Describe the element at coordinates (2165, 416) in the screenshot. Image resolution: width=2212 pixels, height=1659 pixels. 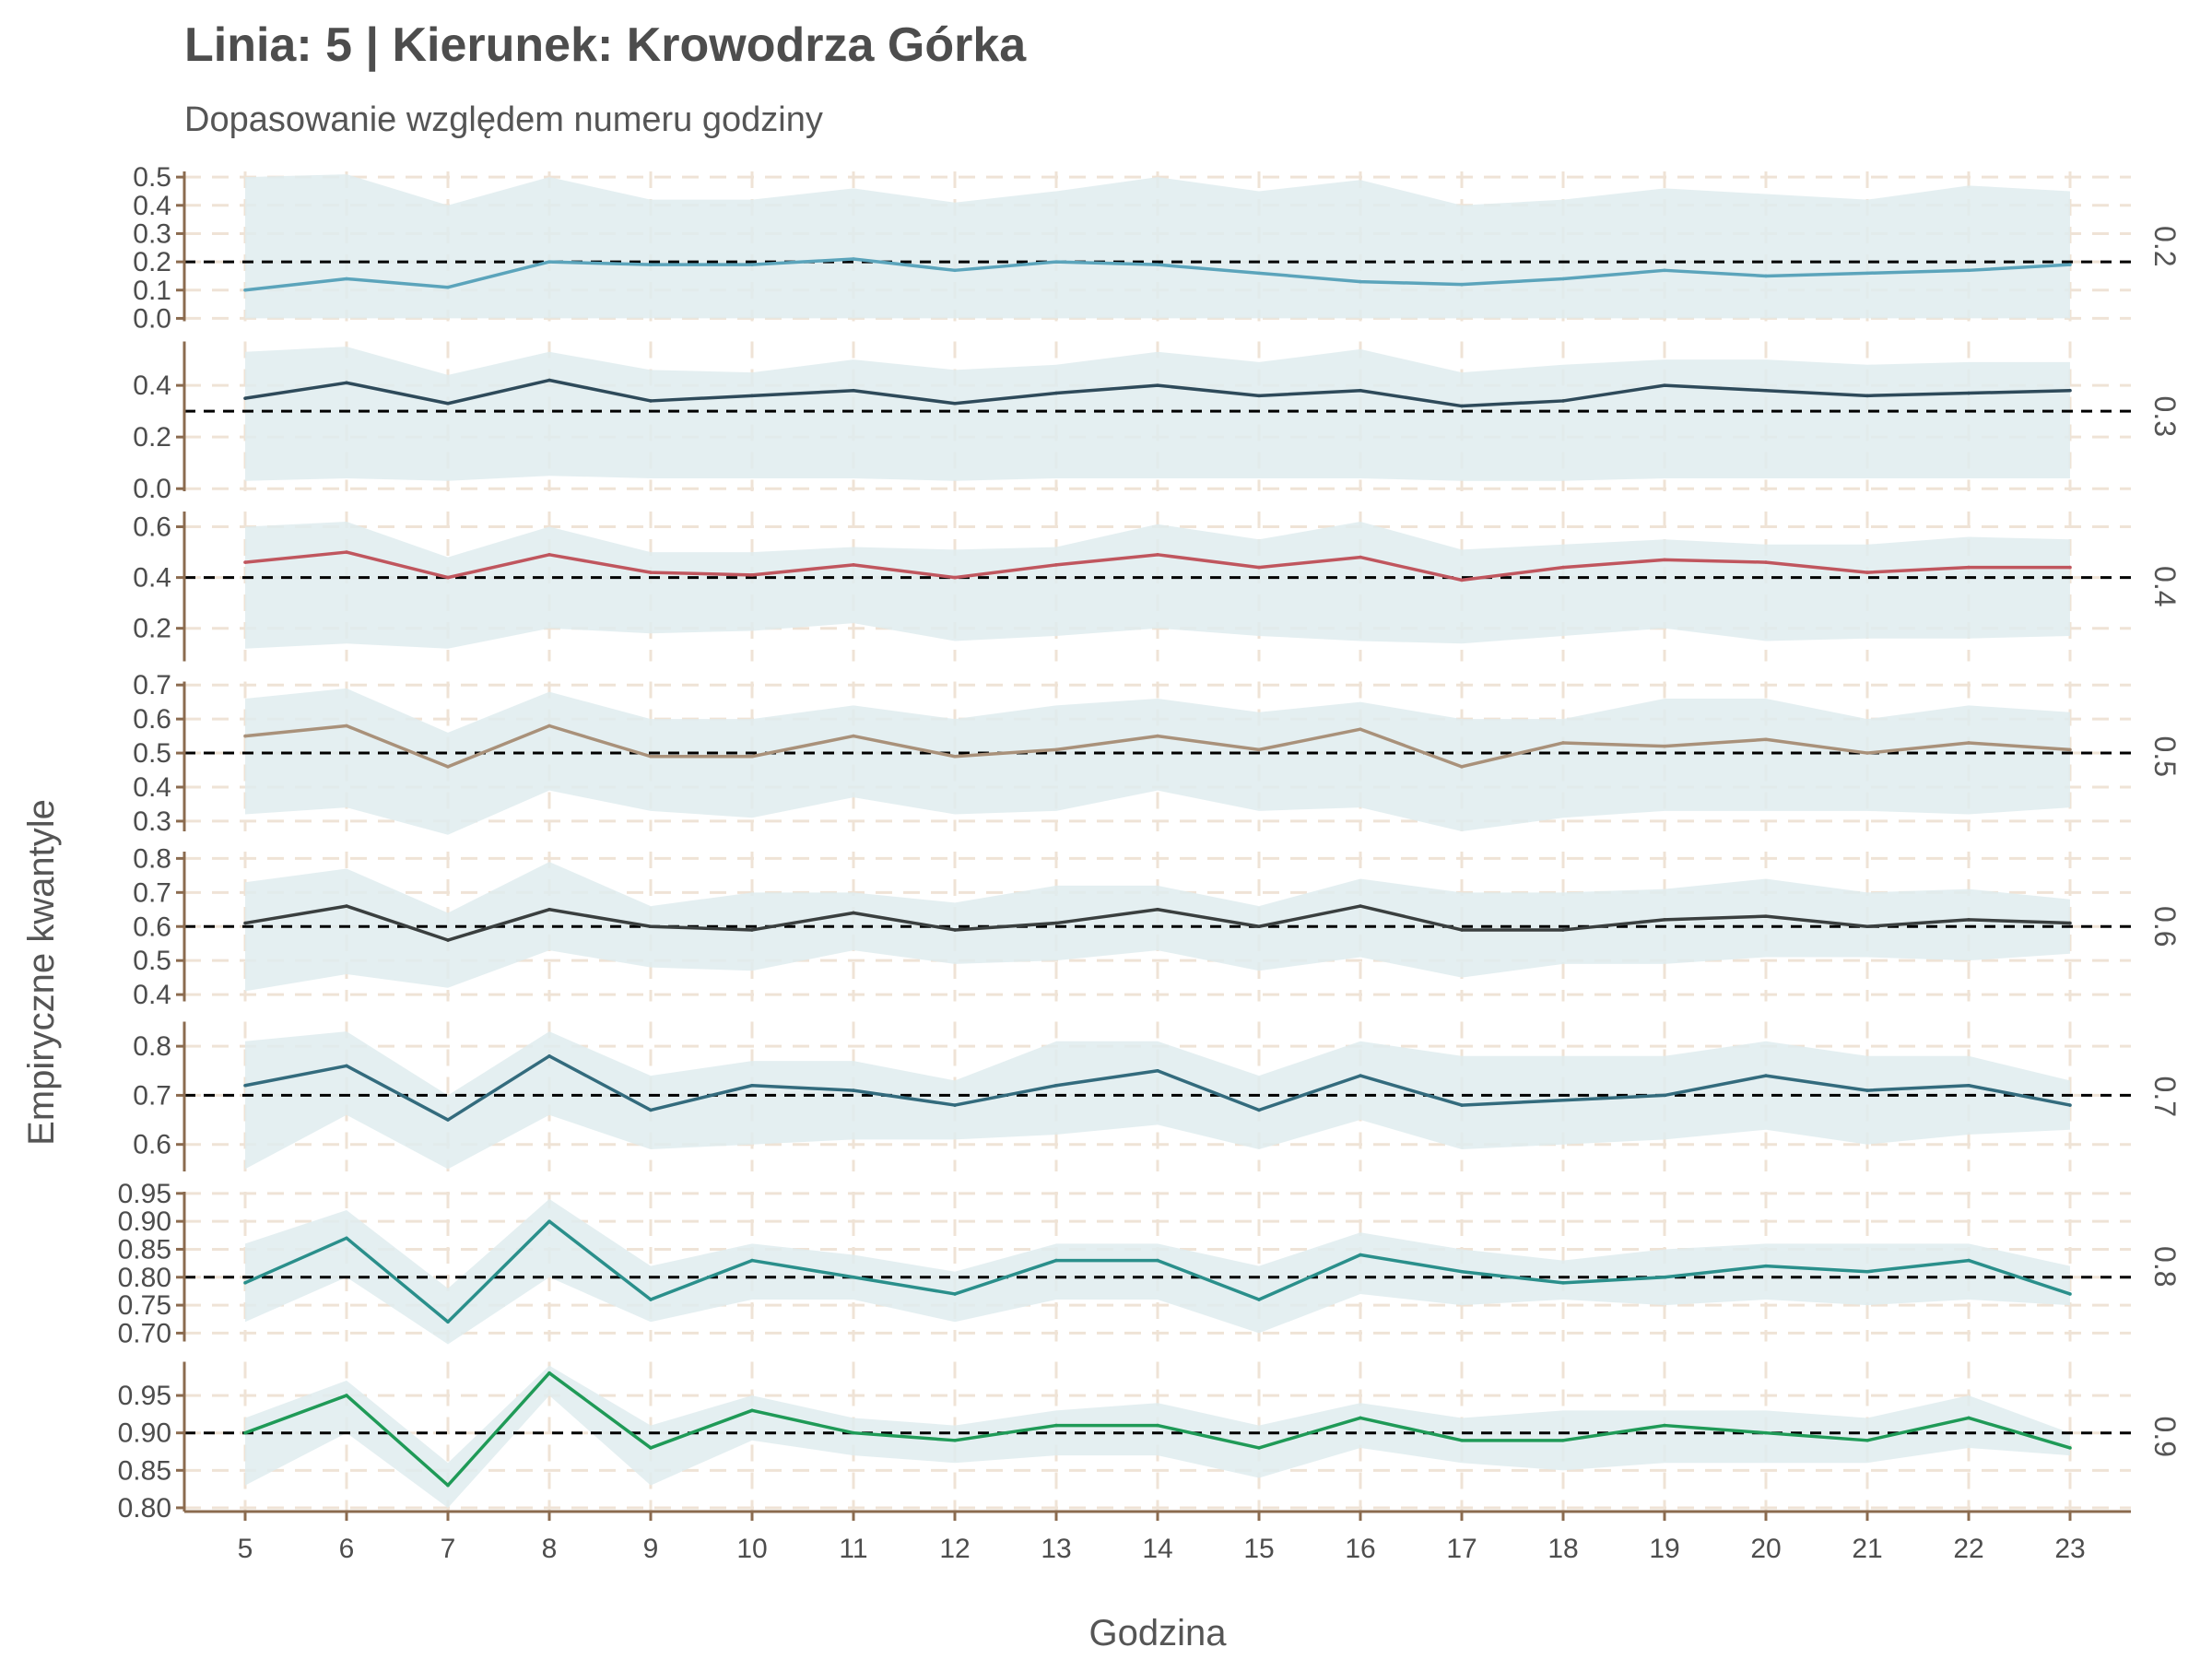
I see `facet-label: 0.3` at that location.